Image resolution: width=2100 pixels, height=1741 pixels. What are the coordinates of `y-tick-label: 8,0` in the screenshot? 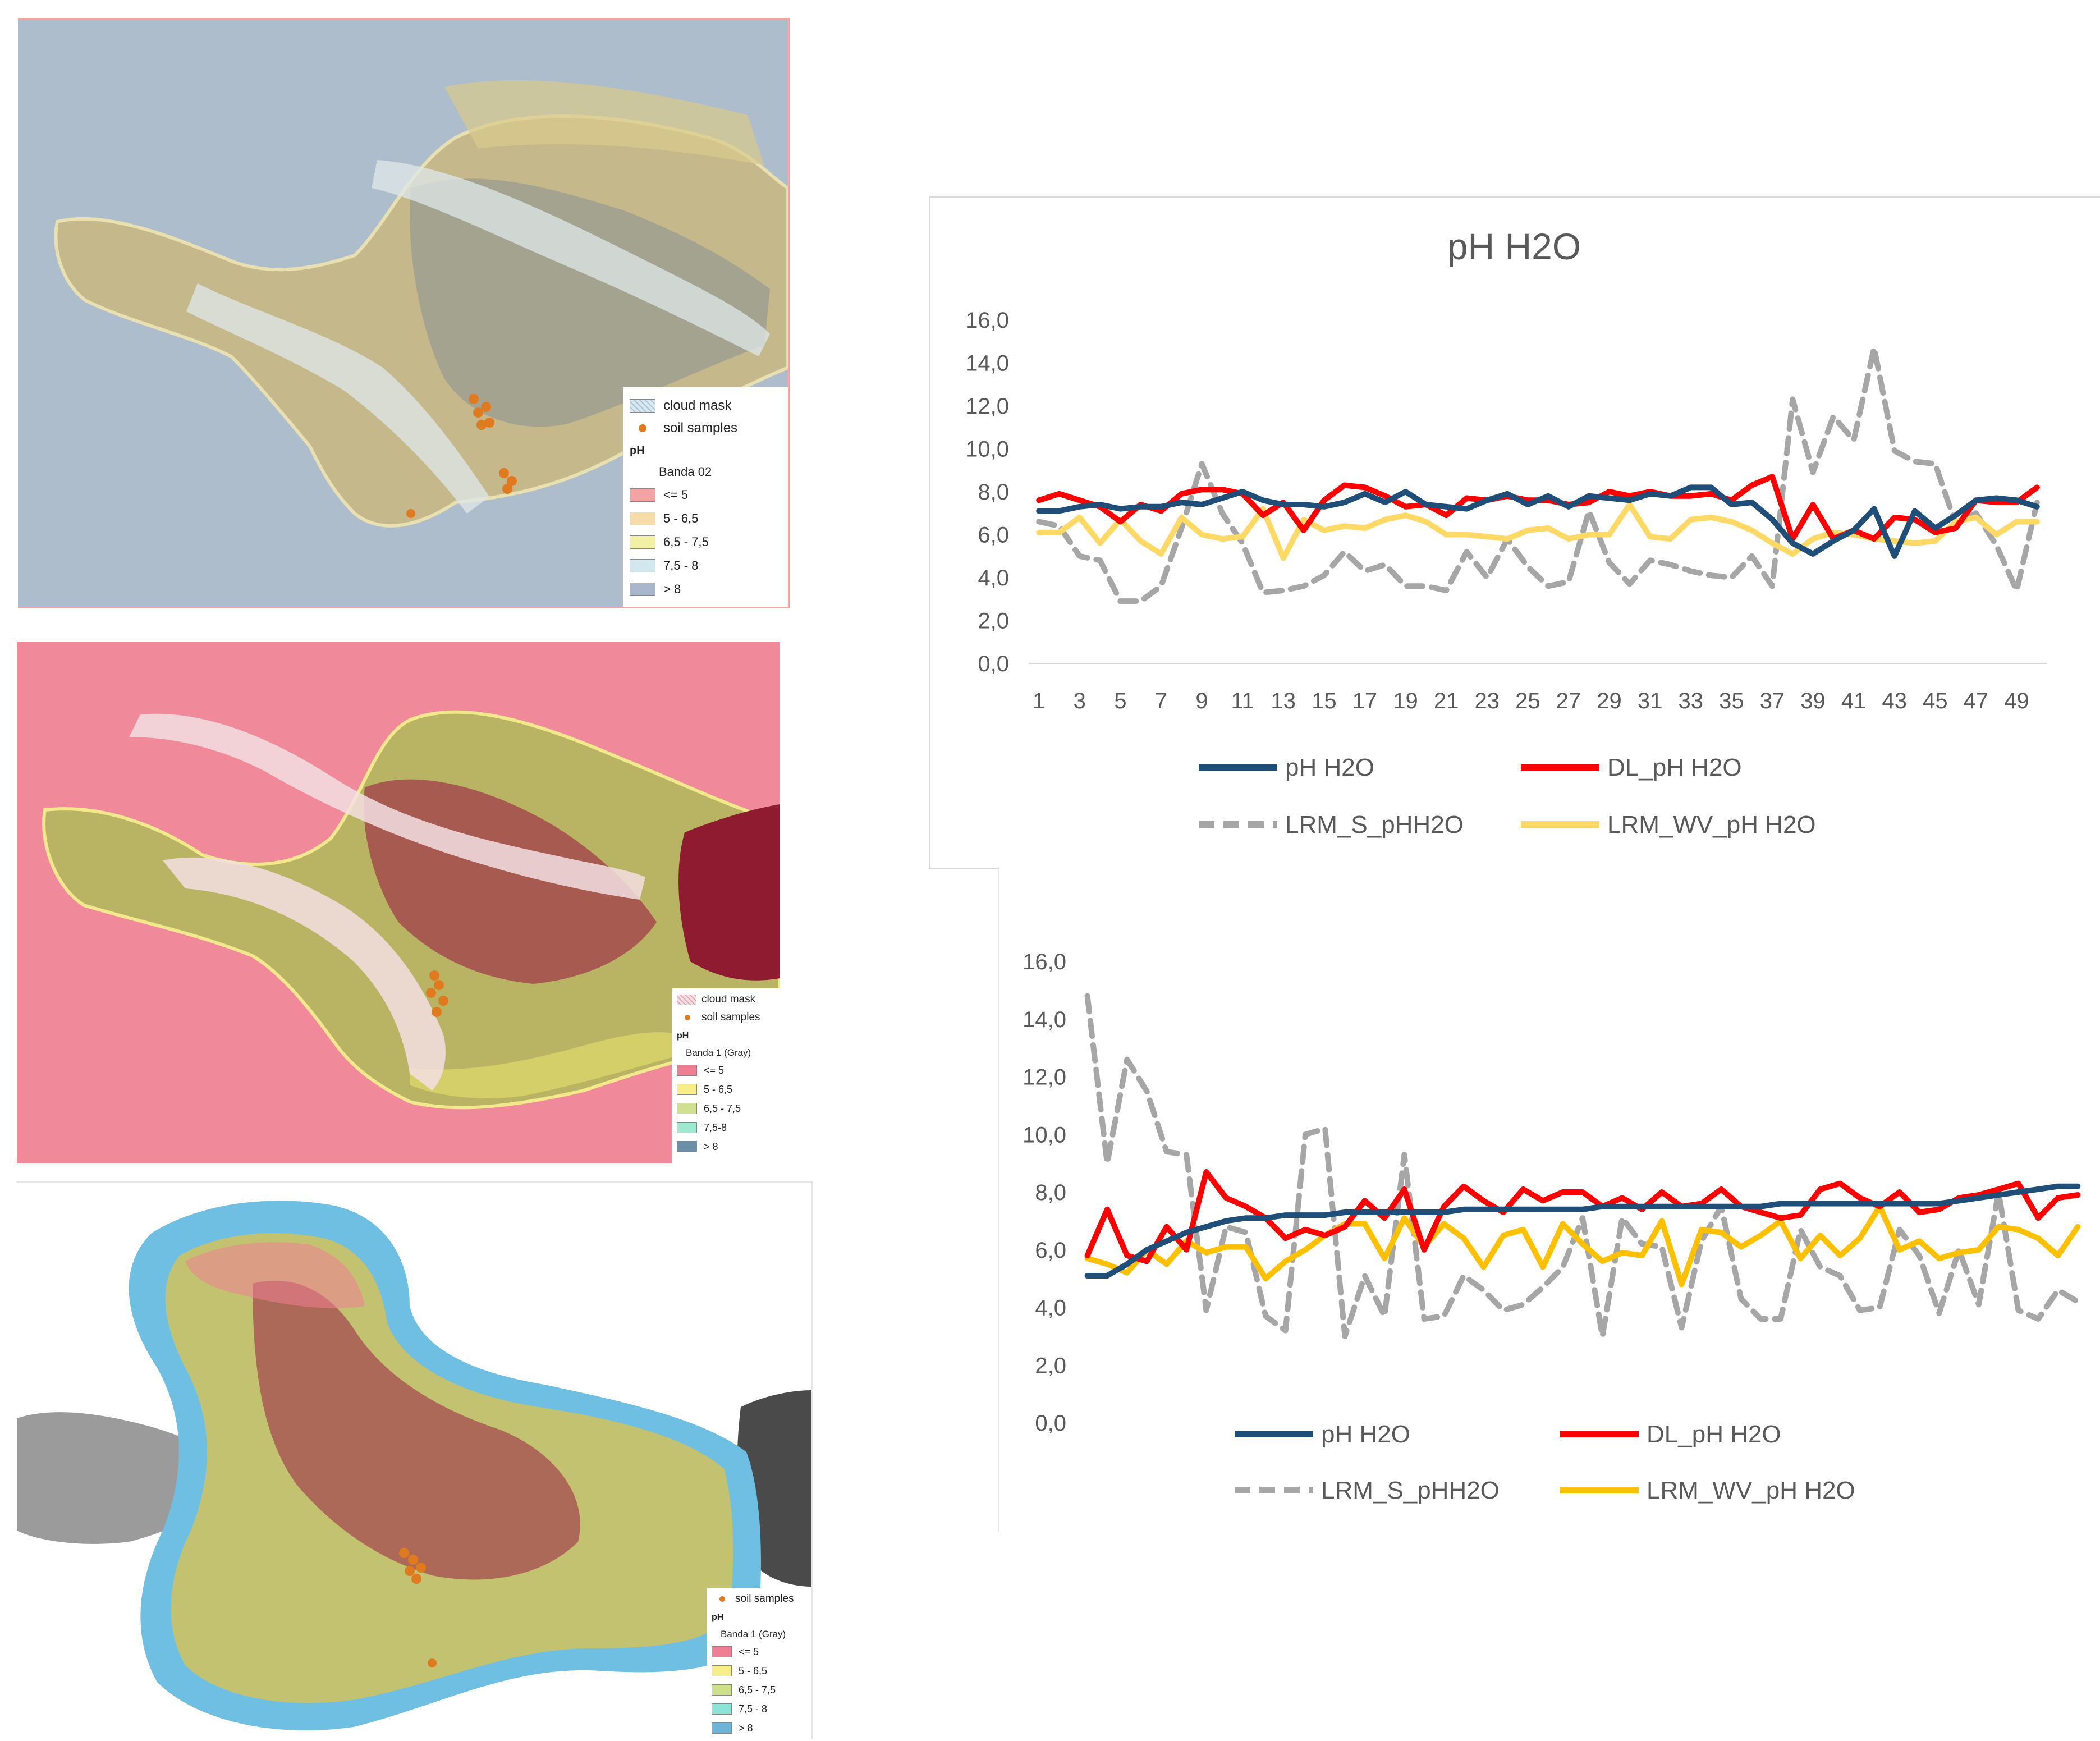 It's located at (993, 493).